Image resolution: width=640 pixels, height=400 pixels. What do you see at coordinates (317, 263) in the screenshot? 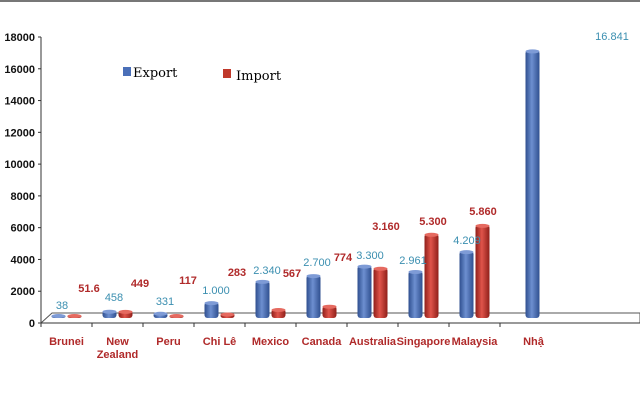
I see `data-label-export: 2.700` at bounding box center [317, 263].